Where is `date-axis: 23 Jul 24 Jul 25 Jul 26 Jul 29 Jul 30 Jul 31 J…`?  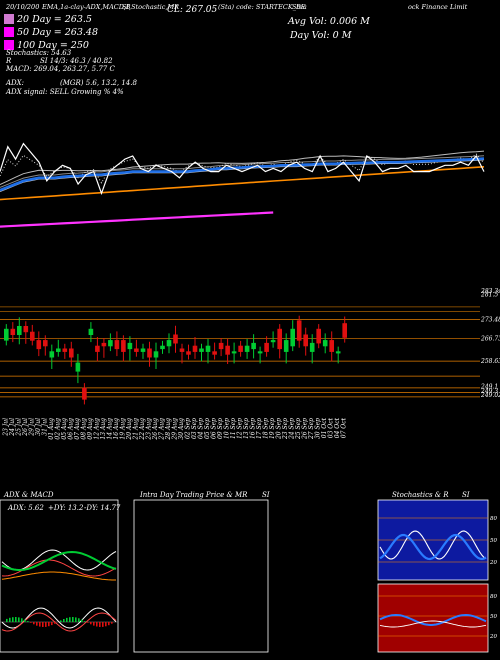
date-axis: 23 Jul 24 Jul 25 Jul 26 Jul 29 Jul 30 Jul 31 J… is located at coordinates (174, 428).